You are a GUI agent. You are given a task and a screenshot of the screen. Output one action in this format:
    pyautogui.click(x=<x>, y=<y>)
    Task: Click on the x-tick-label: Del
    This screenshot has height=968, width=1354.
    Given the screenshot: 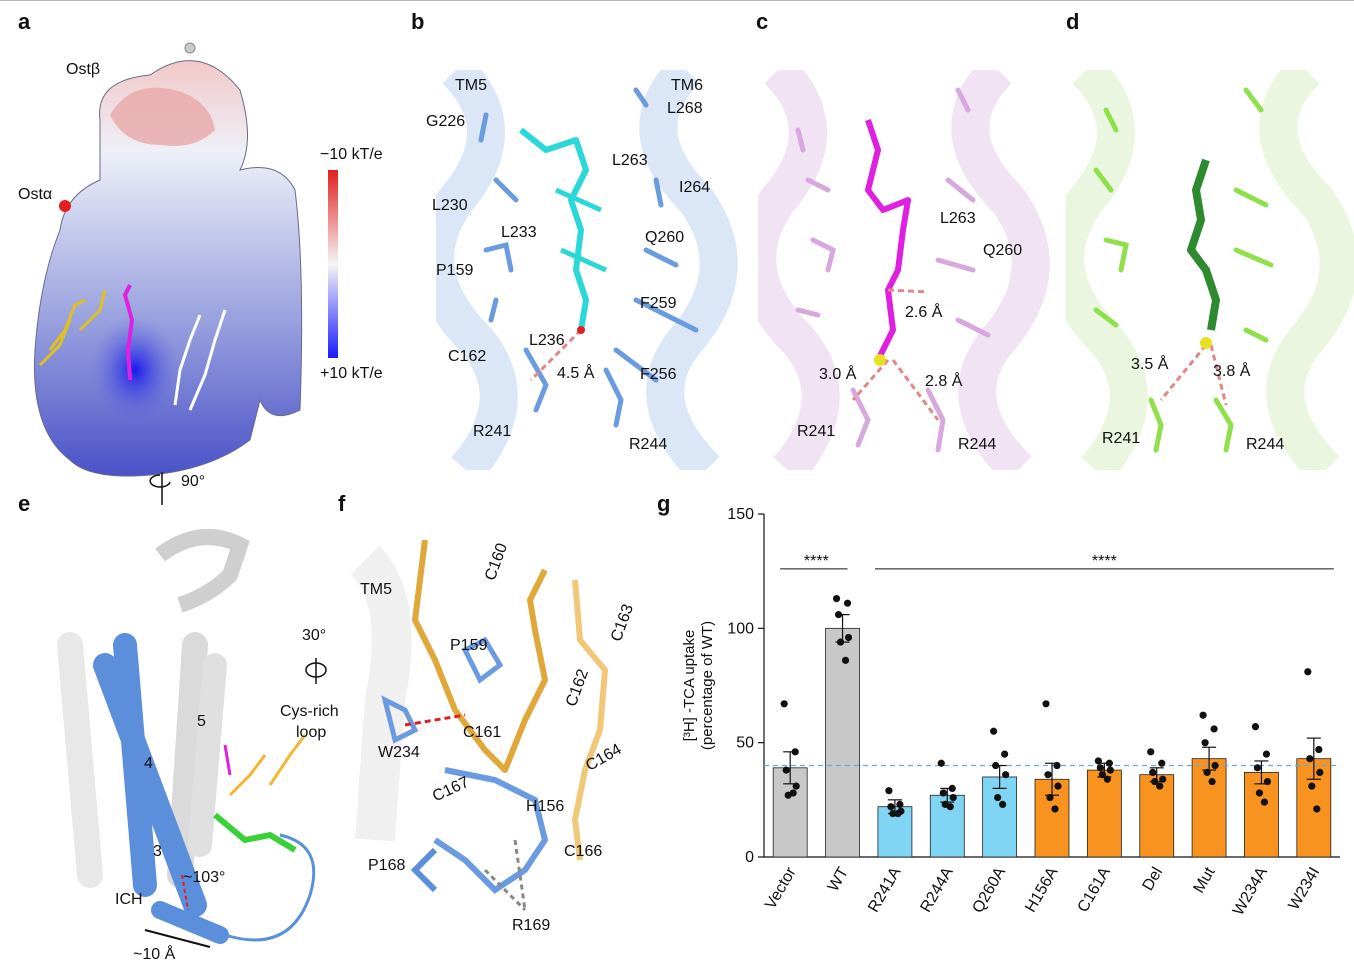 What is the action you would take?
    pyautogui.click(x=1152, y=879)
    